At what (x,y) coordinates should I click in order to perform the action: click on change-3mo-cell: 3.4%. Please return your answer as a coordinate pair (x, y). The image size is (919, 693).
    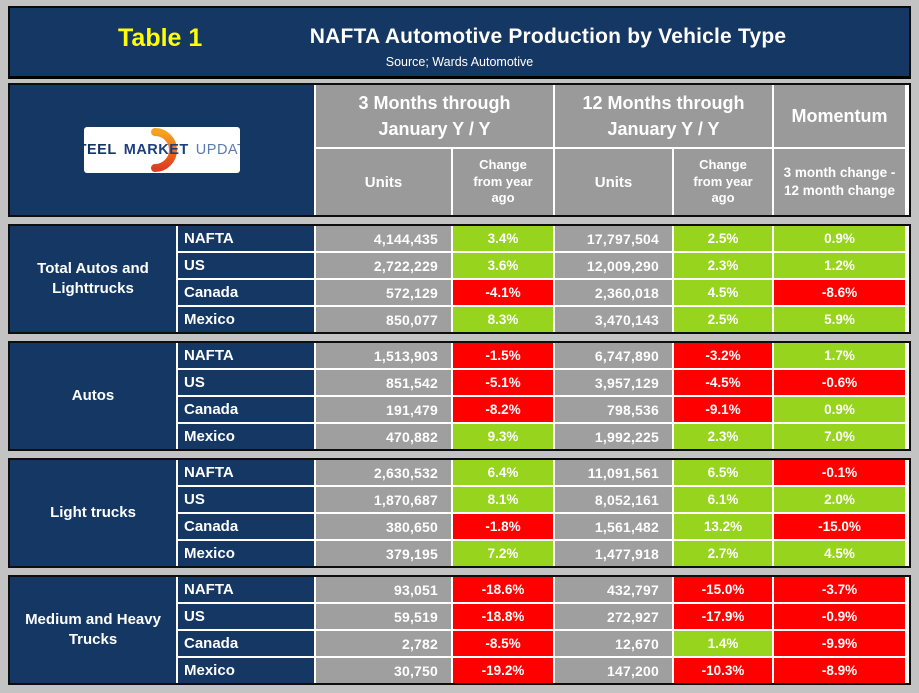
    Looking at the image, I should click on (503, 238).